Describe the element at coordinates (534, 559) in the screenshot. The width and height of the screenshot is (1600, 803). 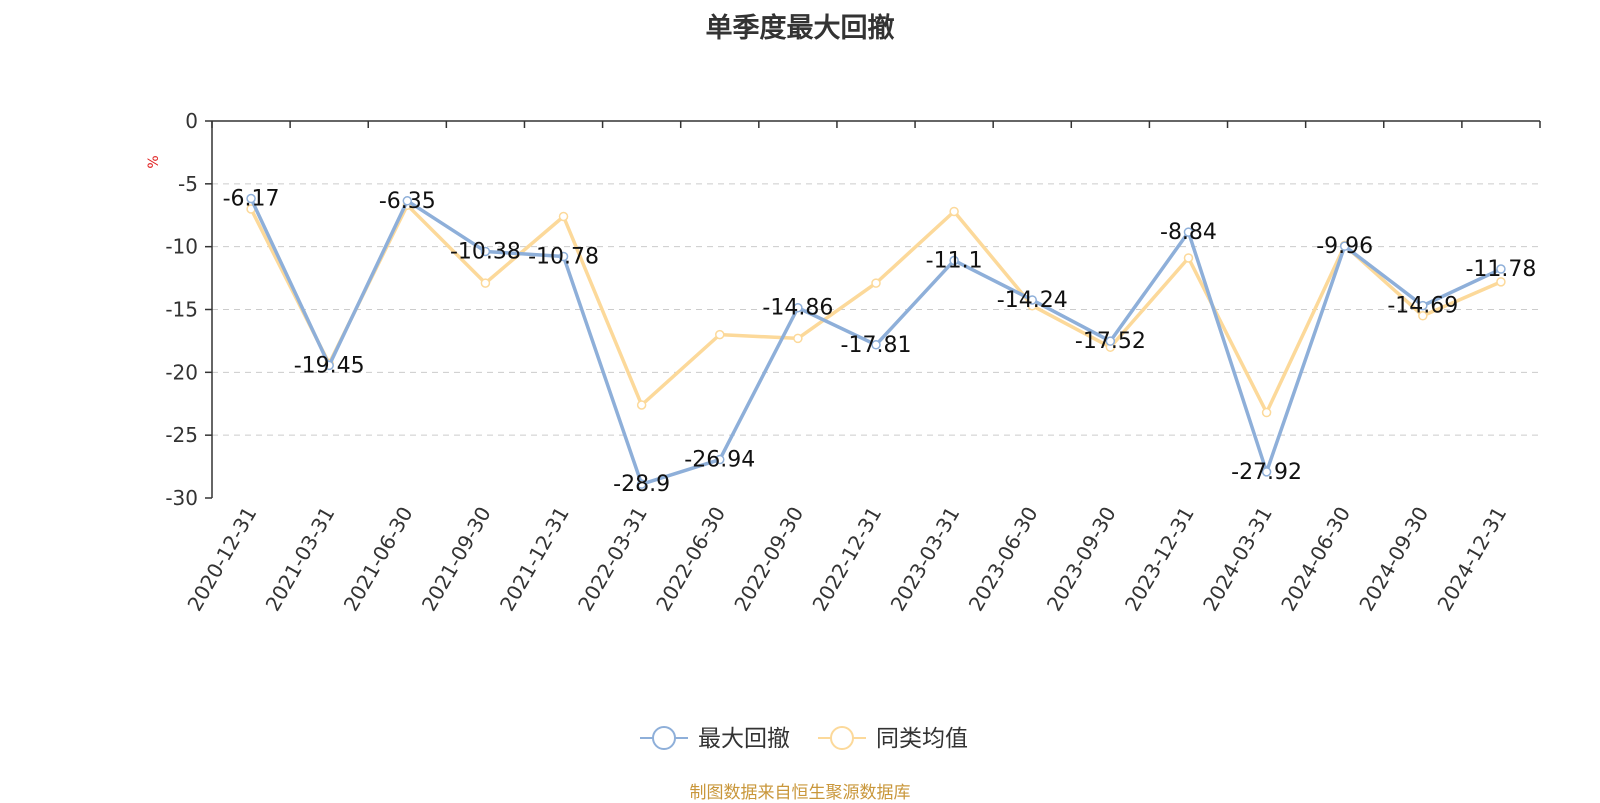
I see `x-tick-label: 2021-12-31` at that location.